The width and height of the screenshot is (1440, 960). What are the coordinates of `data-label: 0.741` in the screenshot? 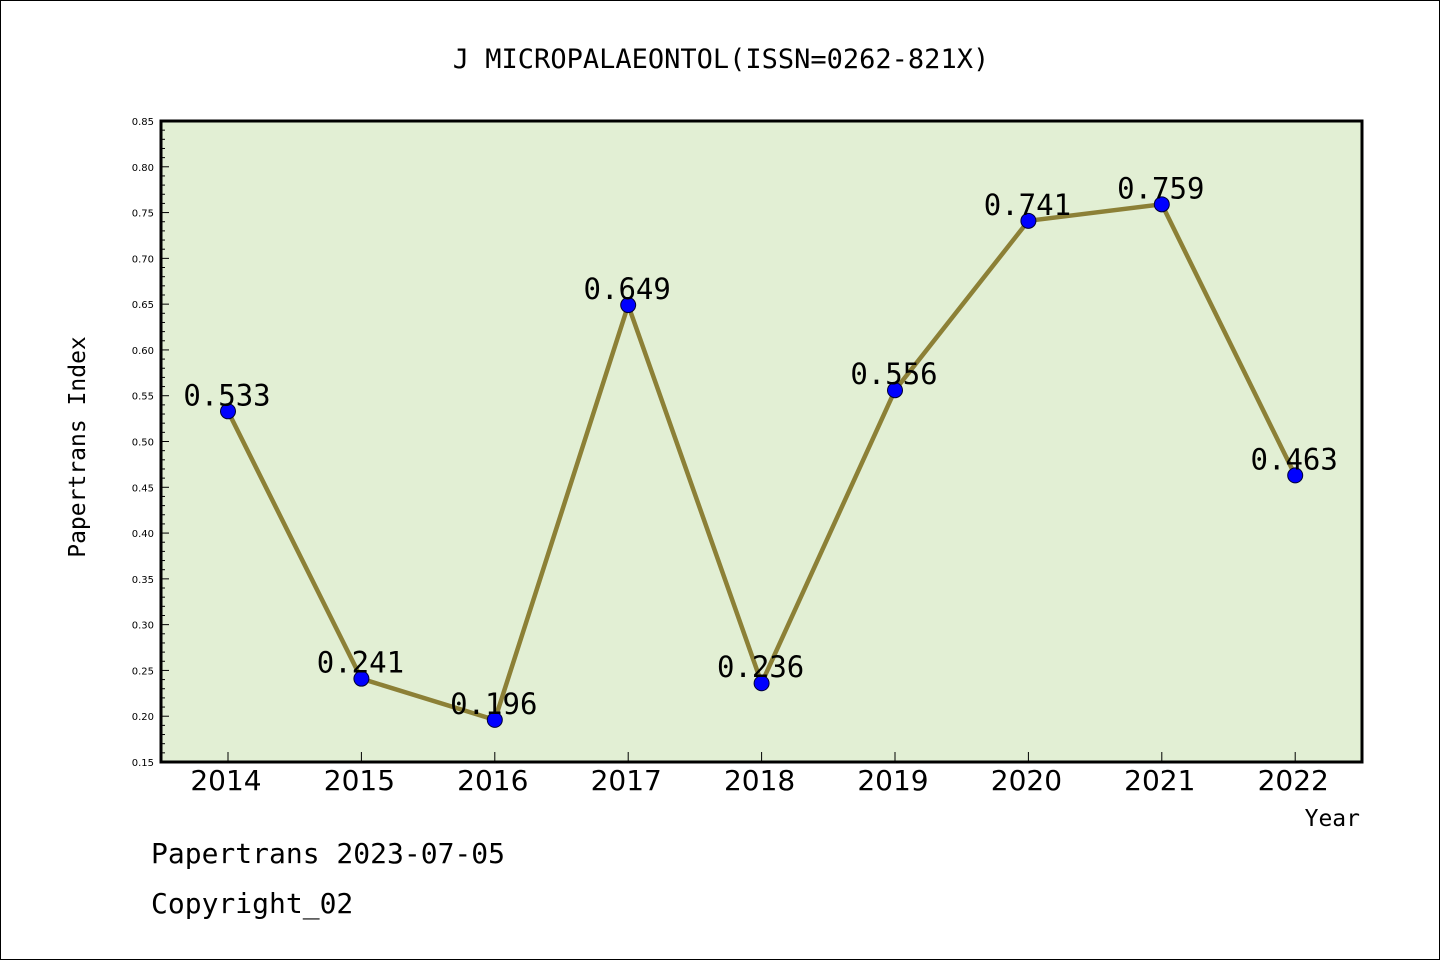 It's located at (1027, 205).